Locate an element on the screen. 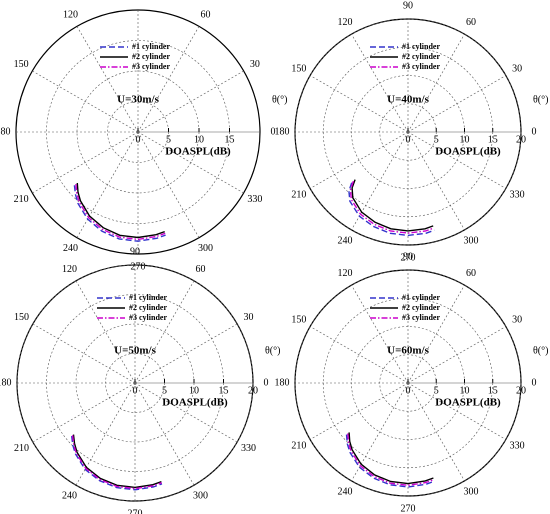  annotation: U=40m/s is located at coordinates (408, 100).